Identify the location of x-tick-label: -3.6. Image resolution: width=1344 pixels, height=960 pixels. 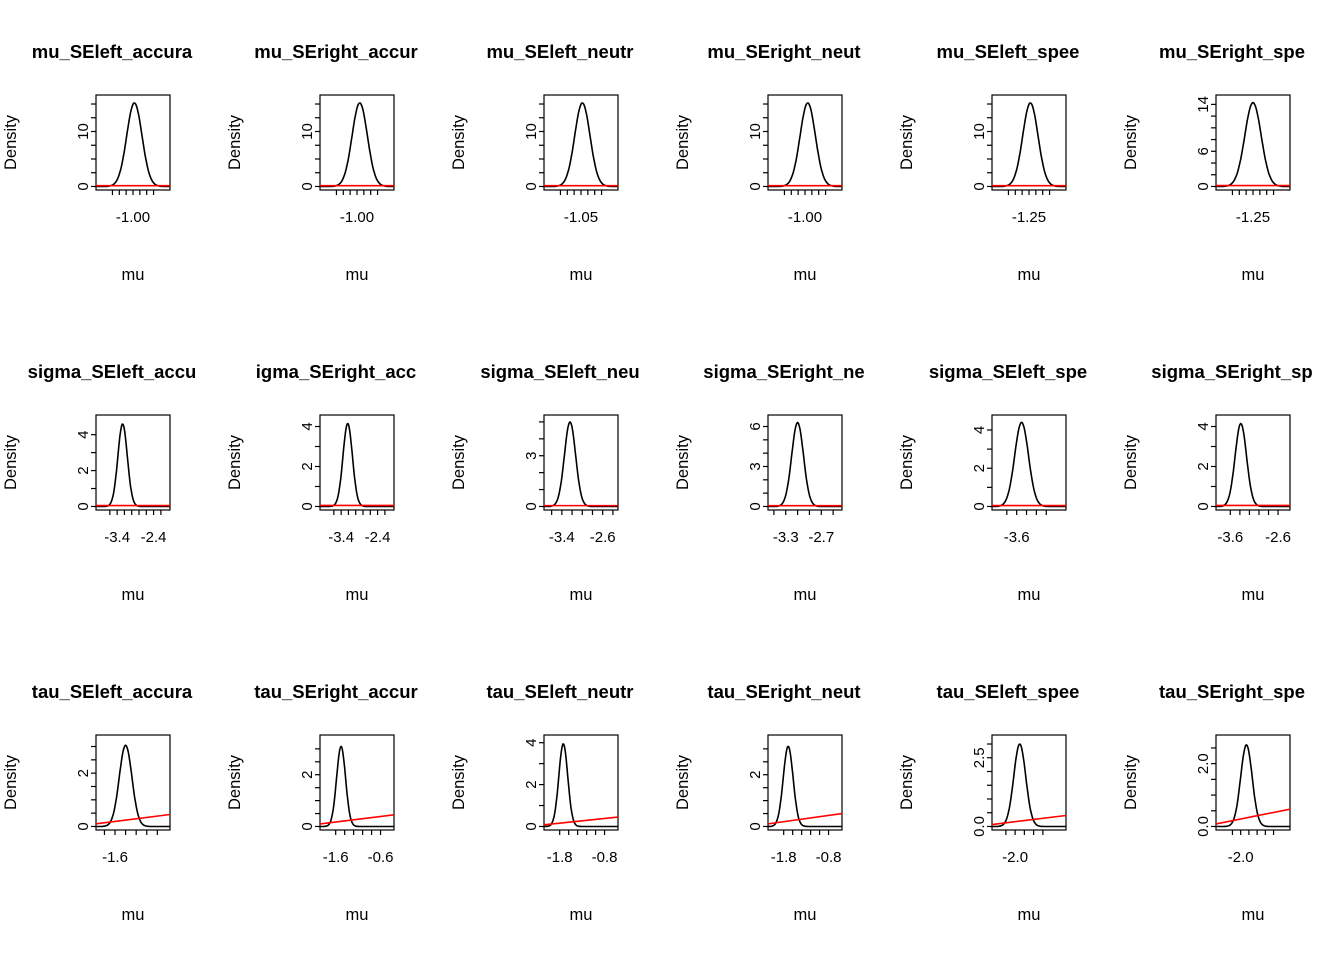
(1017, 537).